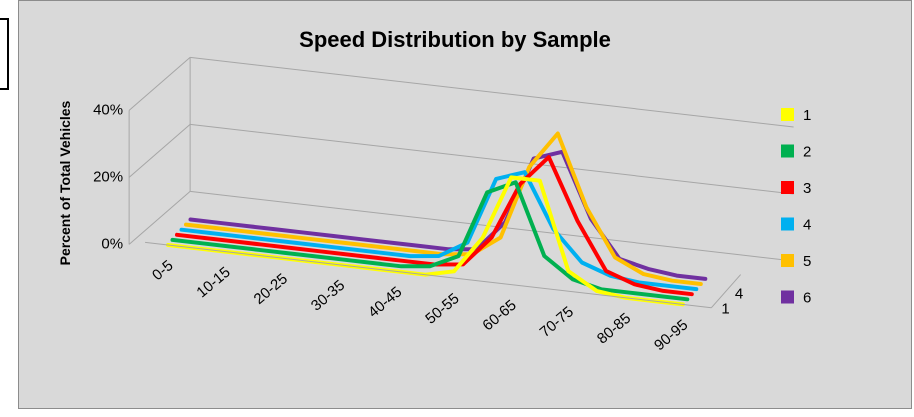 This screenshot has height=417, width=914. What do you see at coordinates (499, 316) in the screenshot?
I see `x-tick-label: 60-65` at bounding box center [499, 316].